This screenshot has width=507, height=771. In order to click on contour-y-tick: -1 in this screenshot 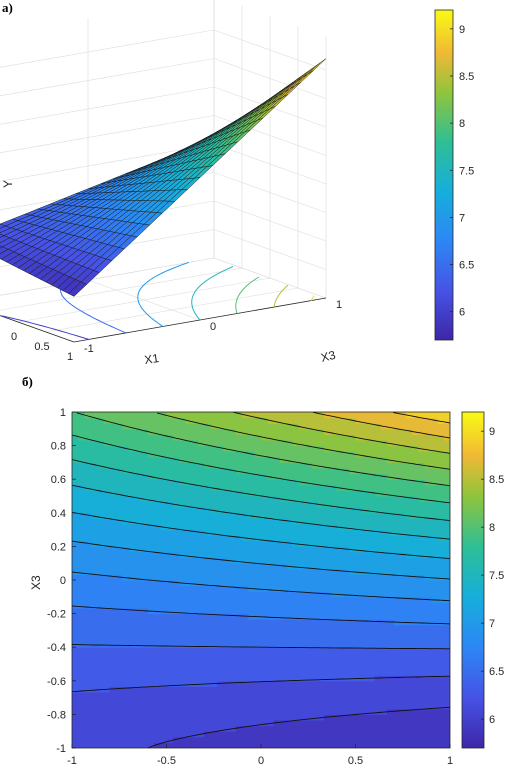, I will do `click(61, 749)`.